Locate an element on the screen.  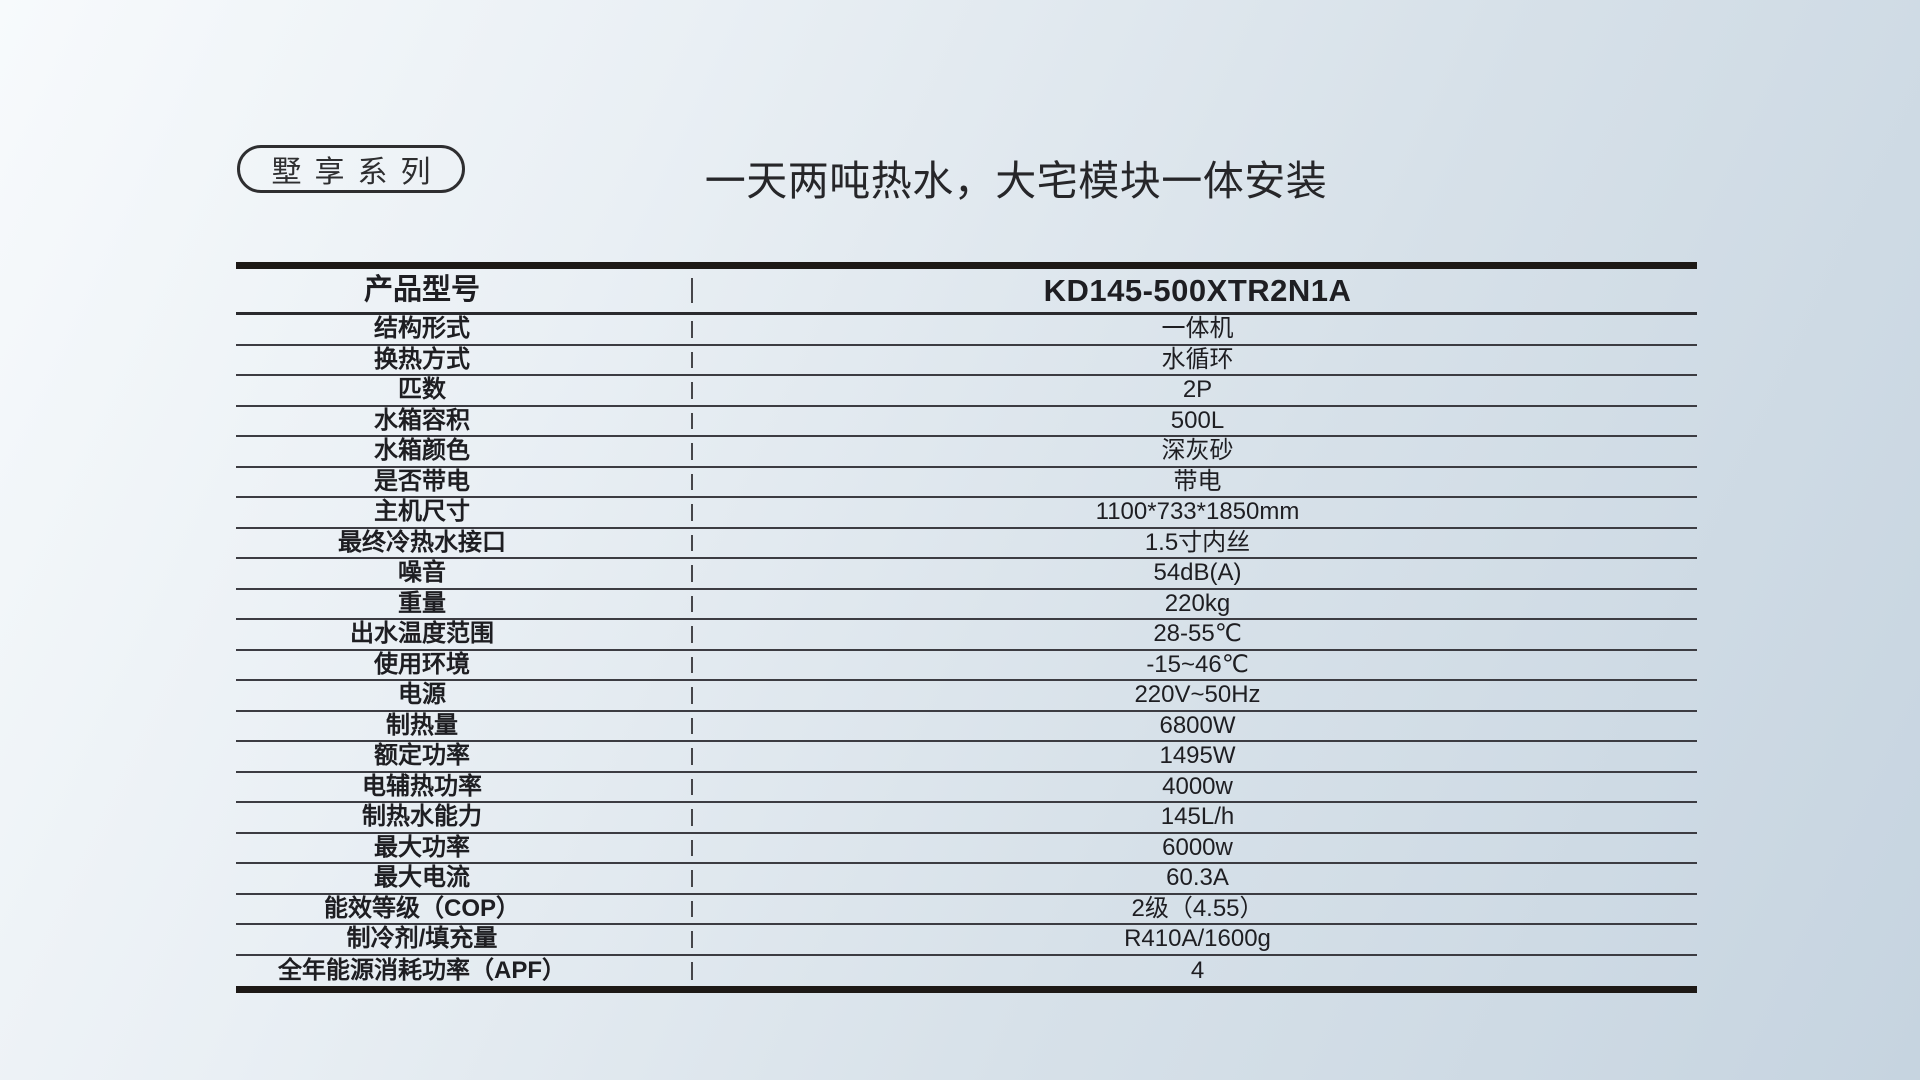
row-label: 制冷剂/填充量 is located at coordinates (422, 939).